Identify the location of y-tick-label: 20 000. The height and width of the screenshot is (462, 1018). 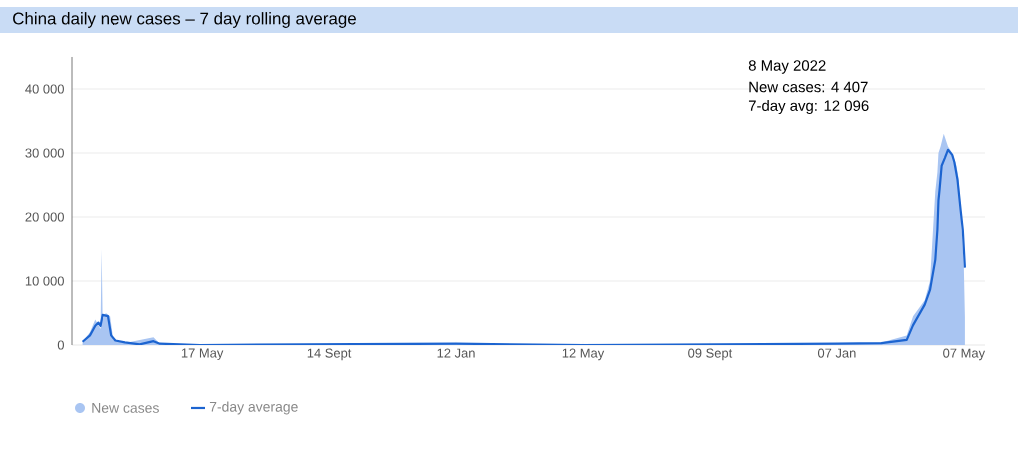
(44, 217).